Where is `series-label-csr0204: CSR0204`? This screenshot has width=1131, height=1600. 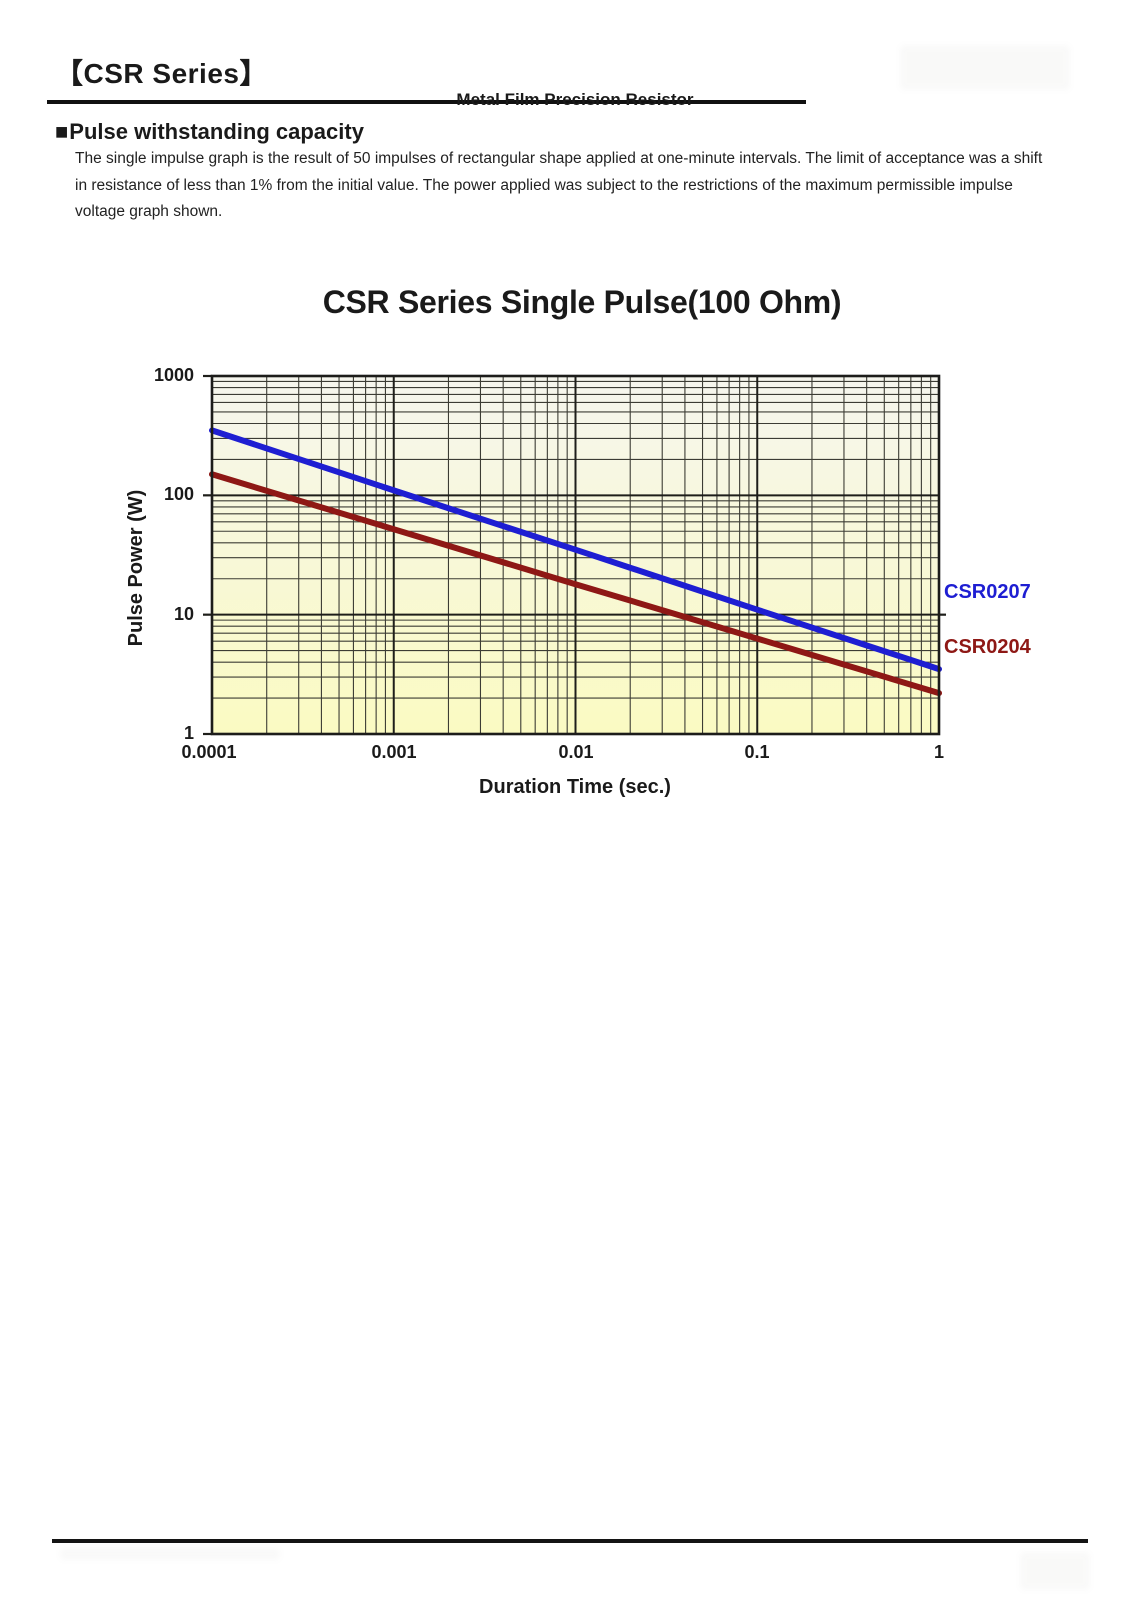 series-label-csr0204: CSR0204 is located at coordinates (987, 647).